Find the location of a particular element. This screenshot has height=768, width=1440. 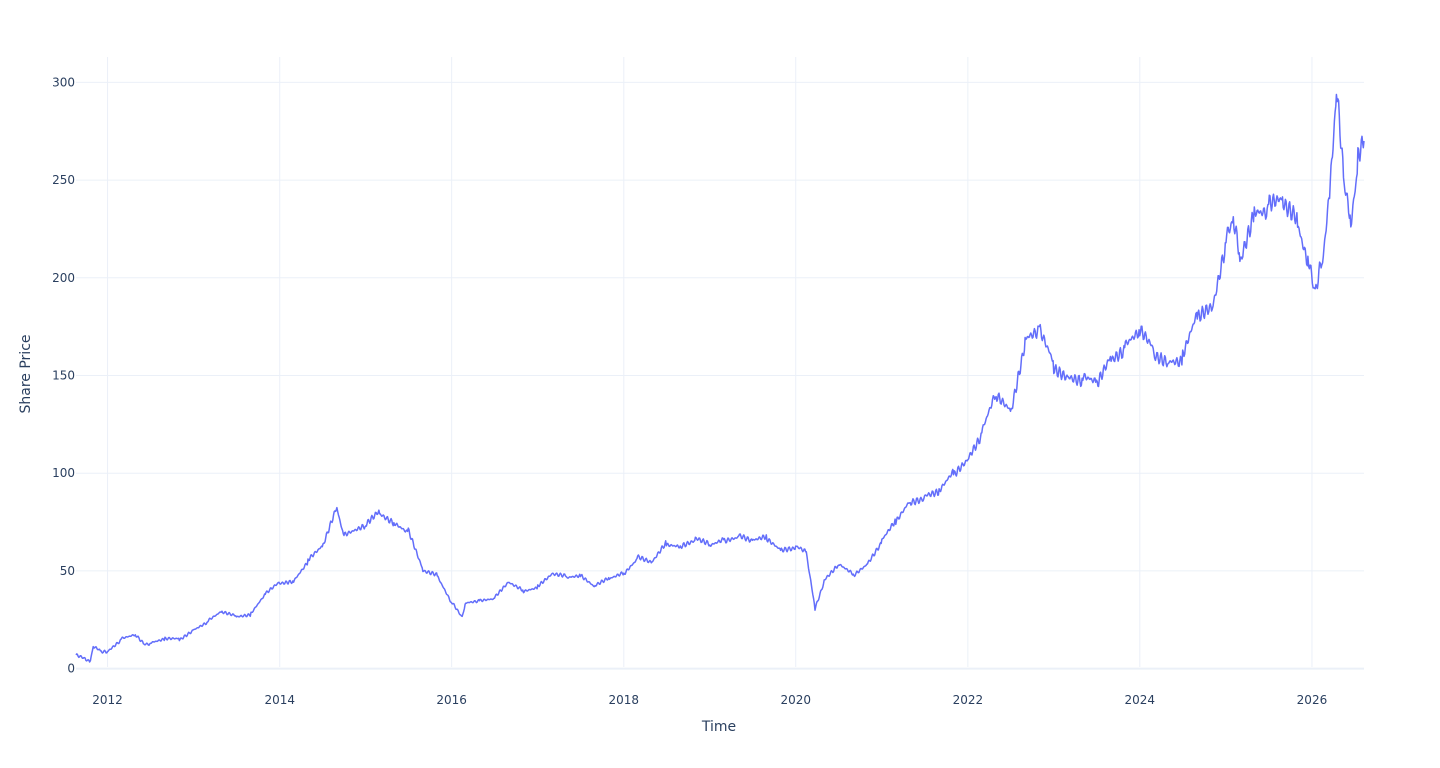

x-tick-label: 2020 is located at coordinates (795, 700).